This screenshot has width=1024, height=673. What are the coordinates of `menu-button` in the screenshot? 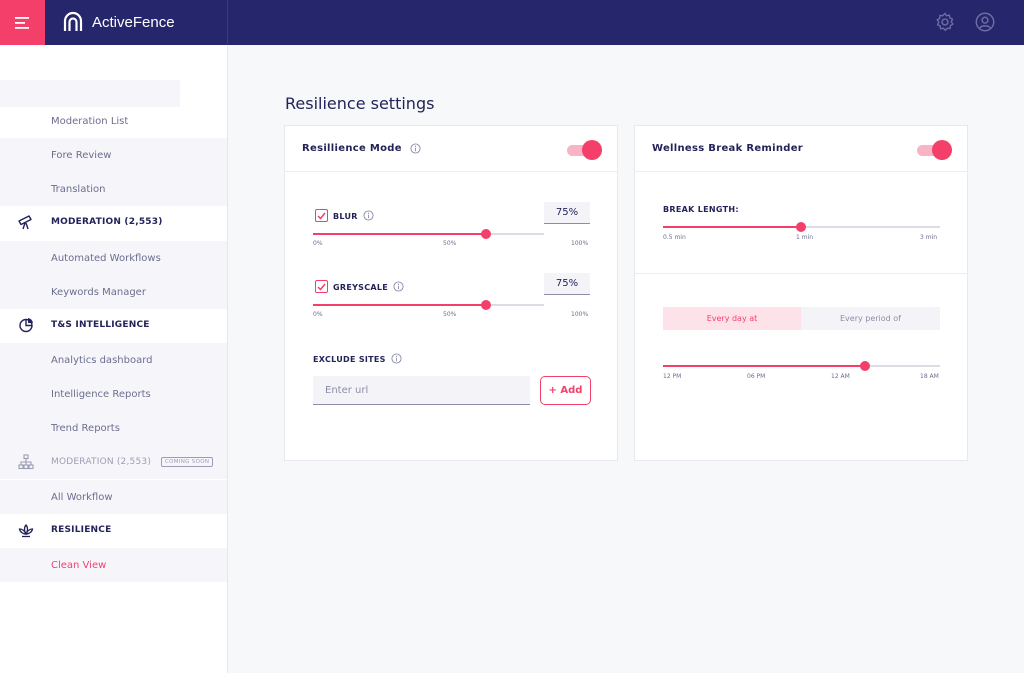 It's located at (22, 22).